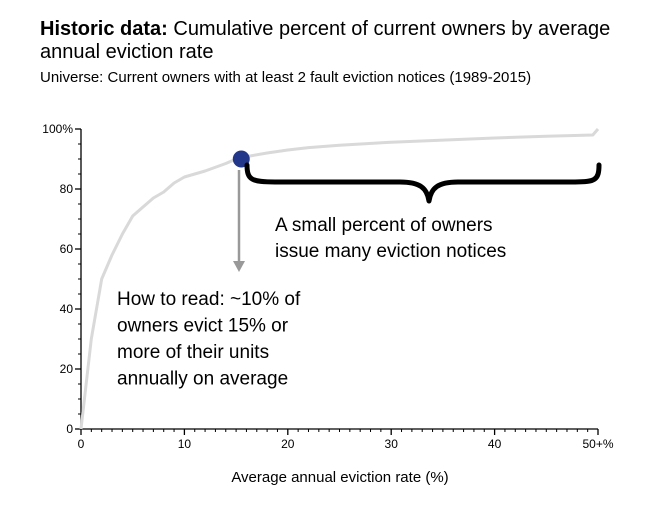 The image size is (666, 516). I want to click on y-tick-label: 40, so click(67, 309).